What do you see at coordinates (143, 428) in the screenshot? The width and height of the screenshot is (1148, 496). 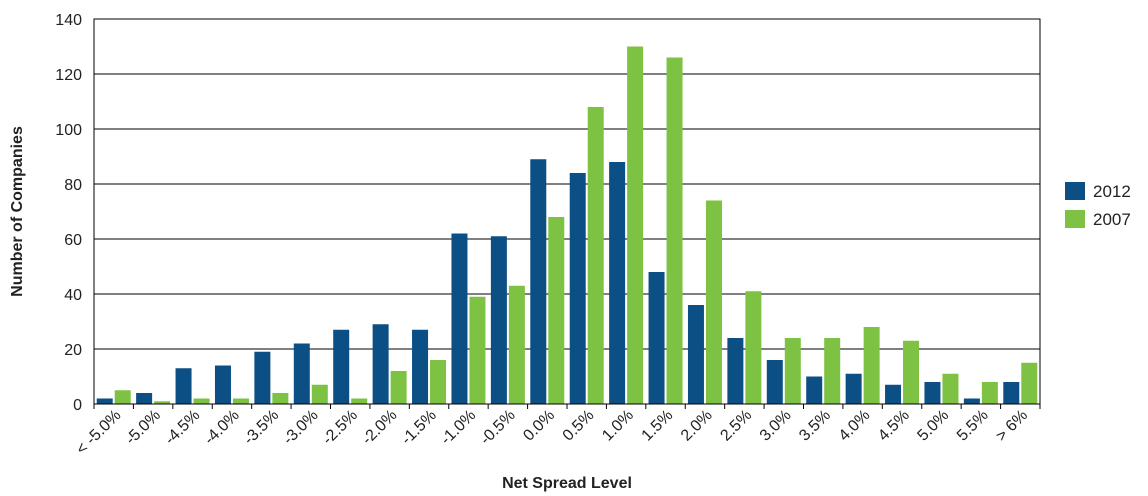 I see `x-tick-label: -5.0%` at bounding box center [143, 428].